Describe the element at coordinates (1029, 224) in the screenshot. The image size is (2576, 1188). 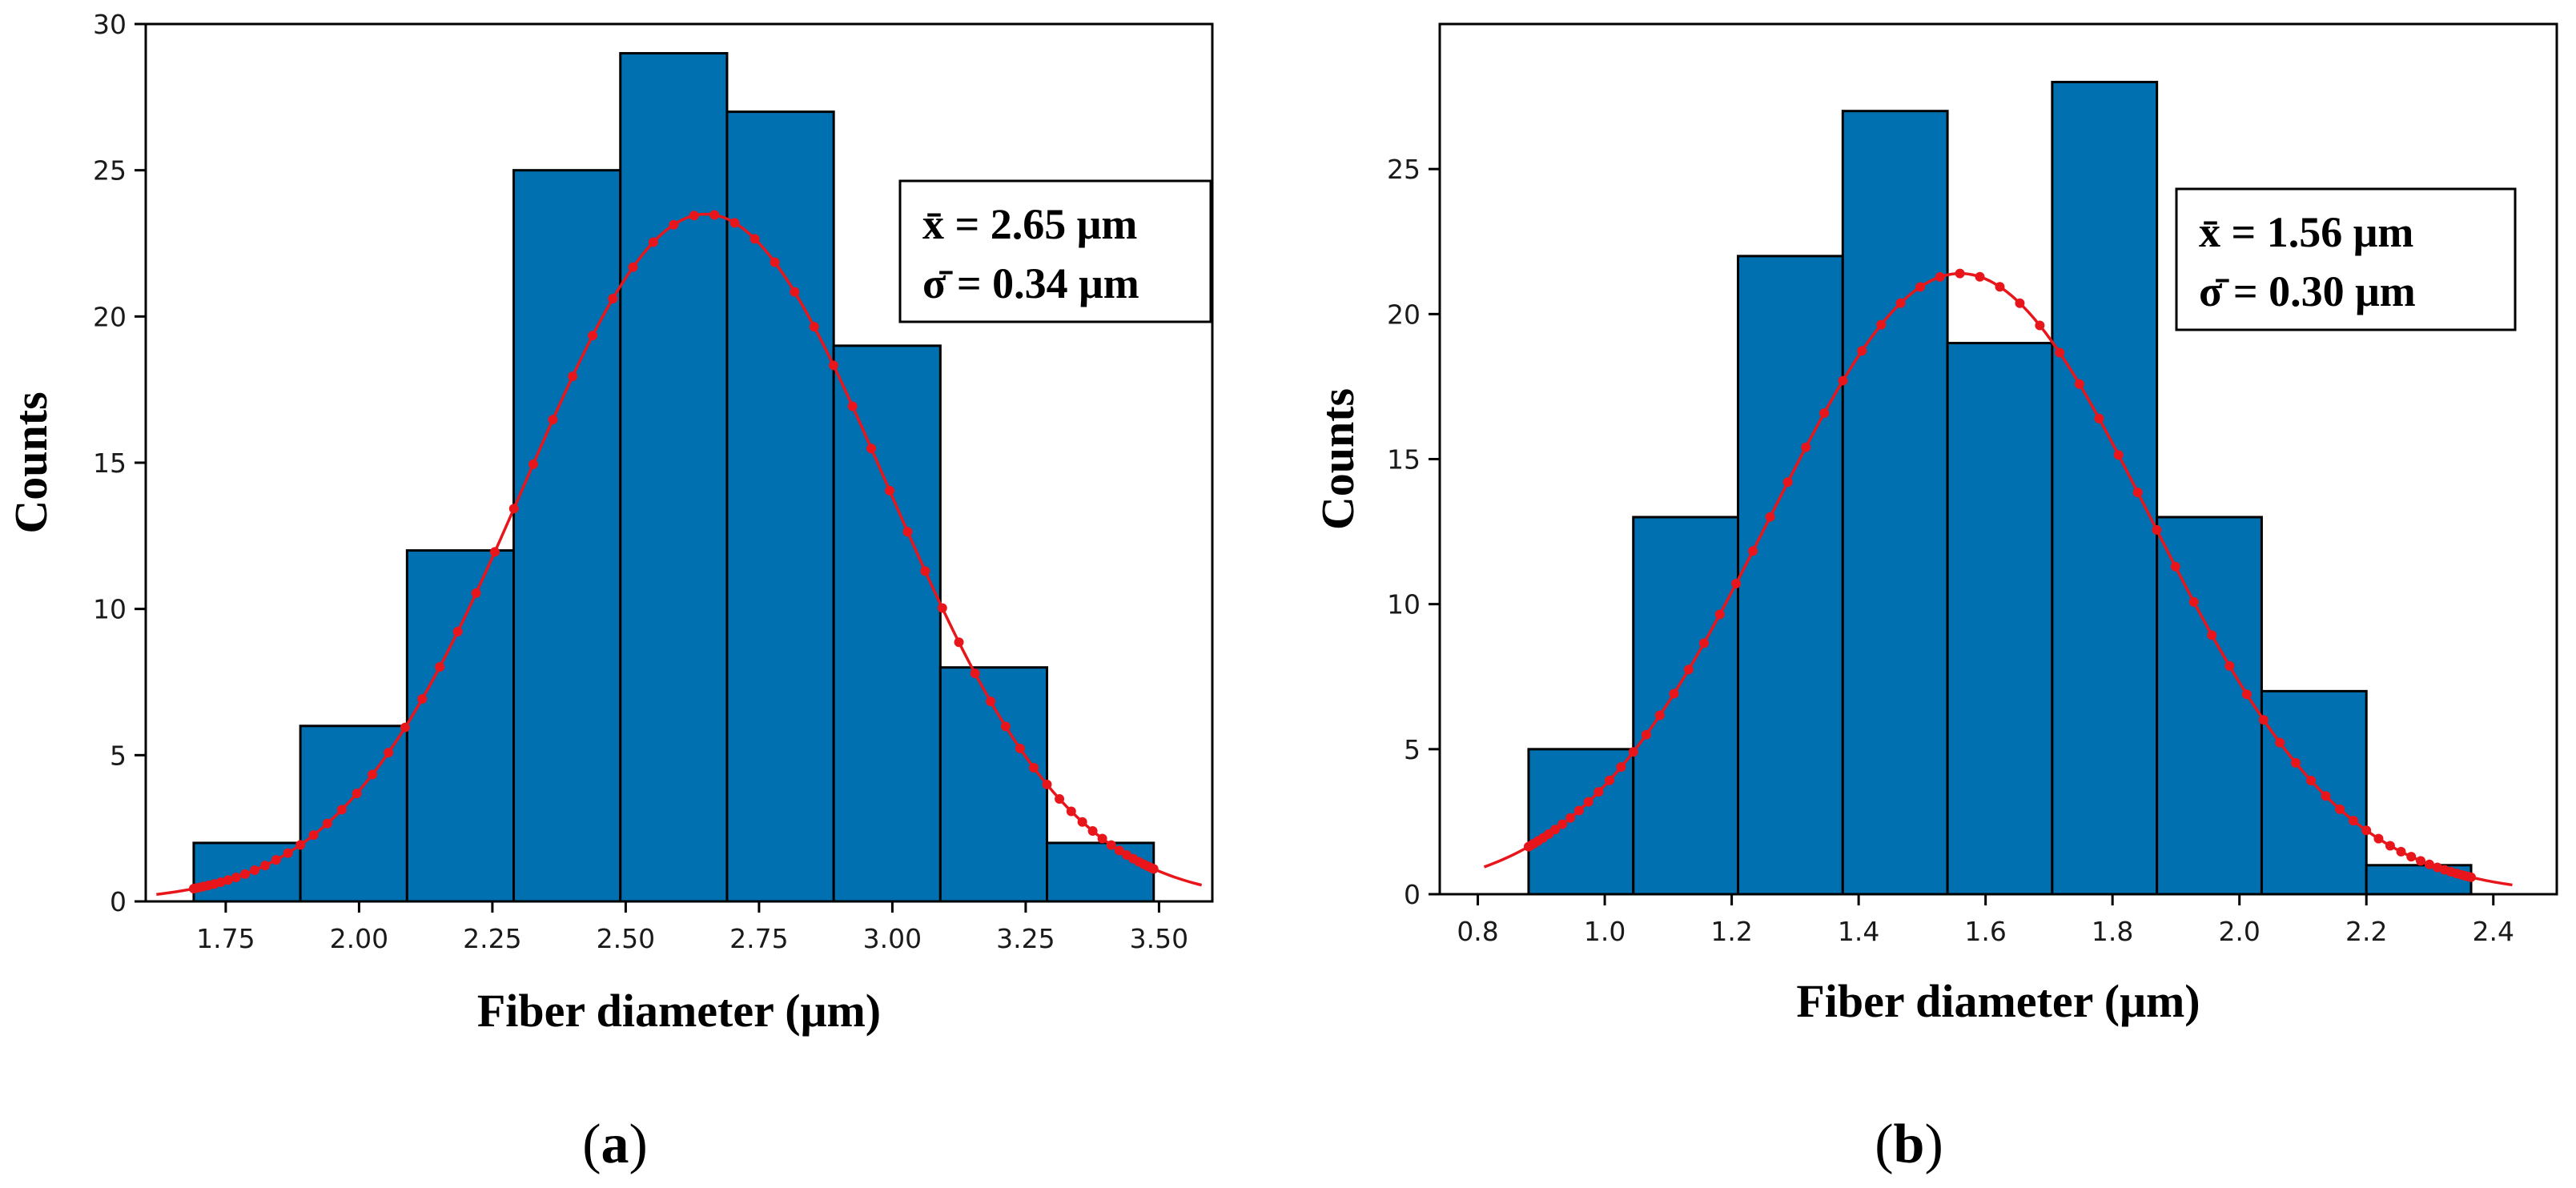
I see `mean-stat-a: x̄ = 2.65 μm` at that location.